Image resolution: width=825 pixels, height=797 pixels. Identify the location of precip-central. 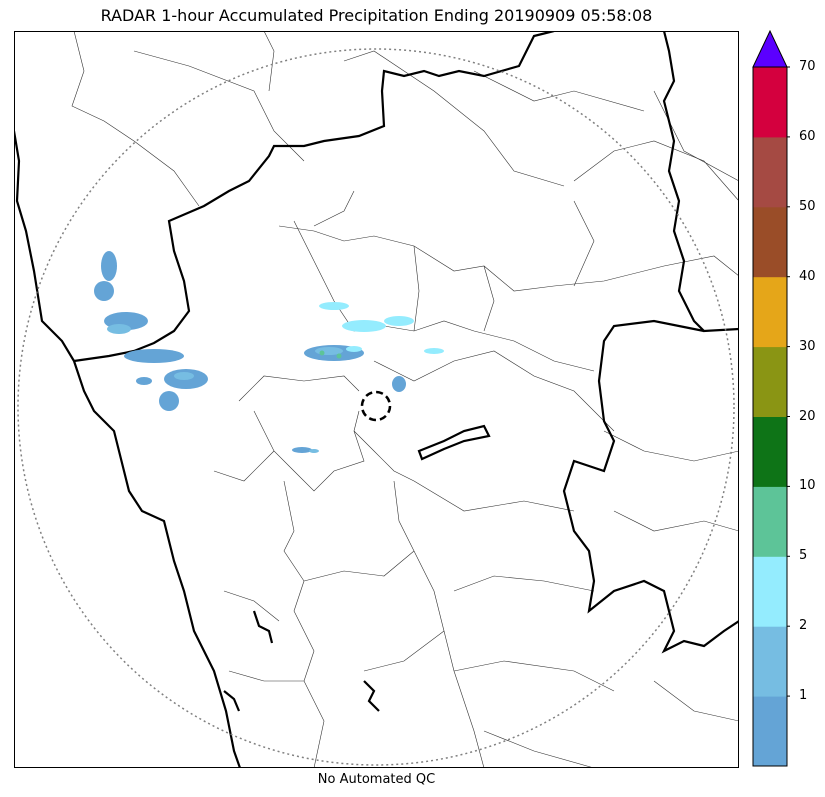
(368, 377).